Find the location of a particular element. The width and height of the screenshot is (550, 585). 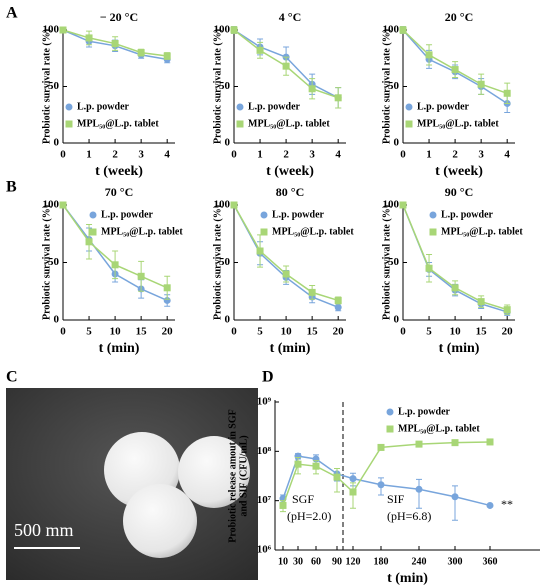

series-line is located at coordinates (286, 256).